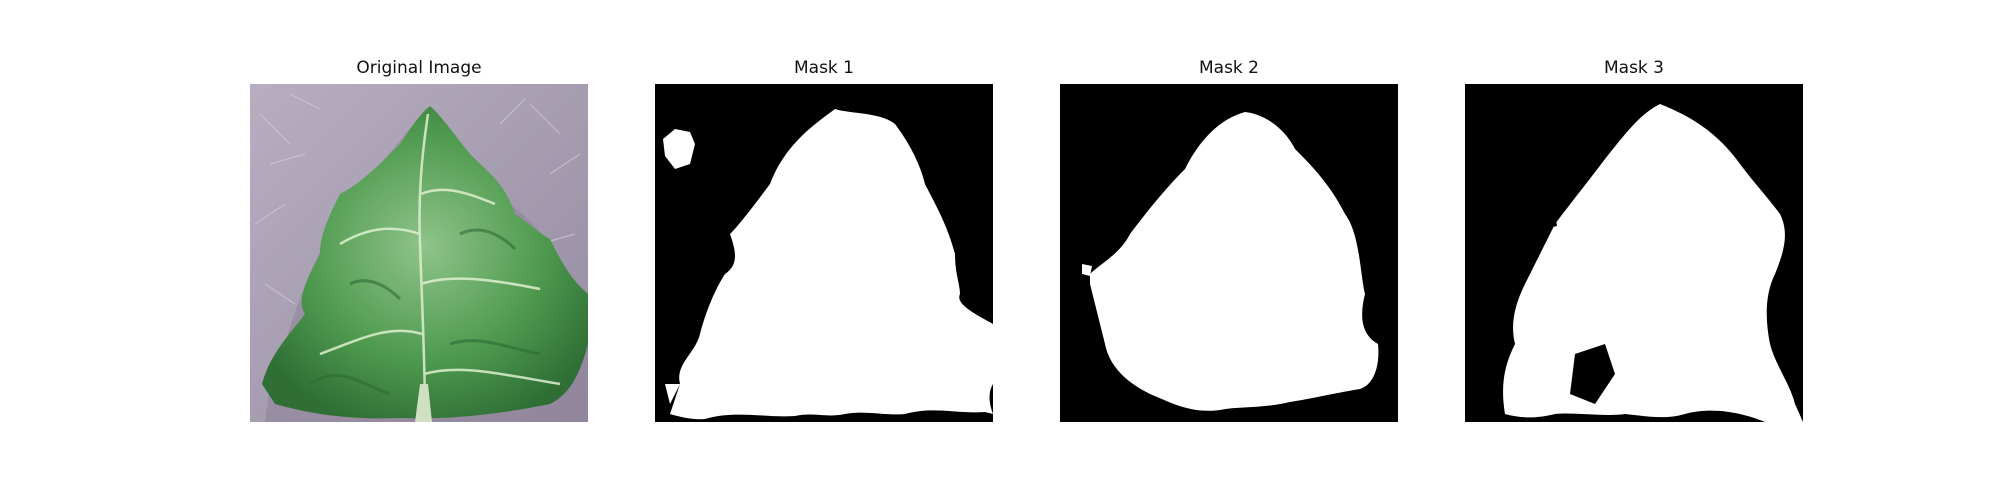  I want to click on panel-title-mask-1: Mask 1, so click(823, 68).